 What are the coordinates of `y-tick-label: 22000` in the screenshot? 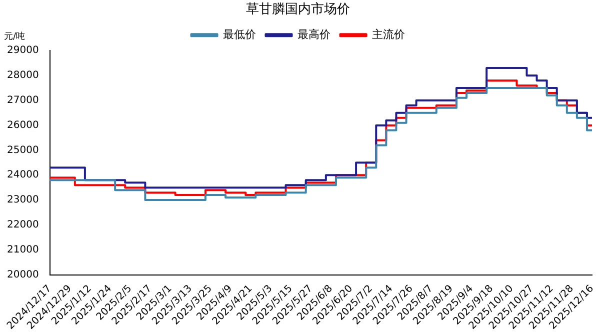 It's located at (23, 225).